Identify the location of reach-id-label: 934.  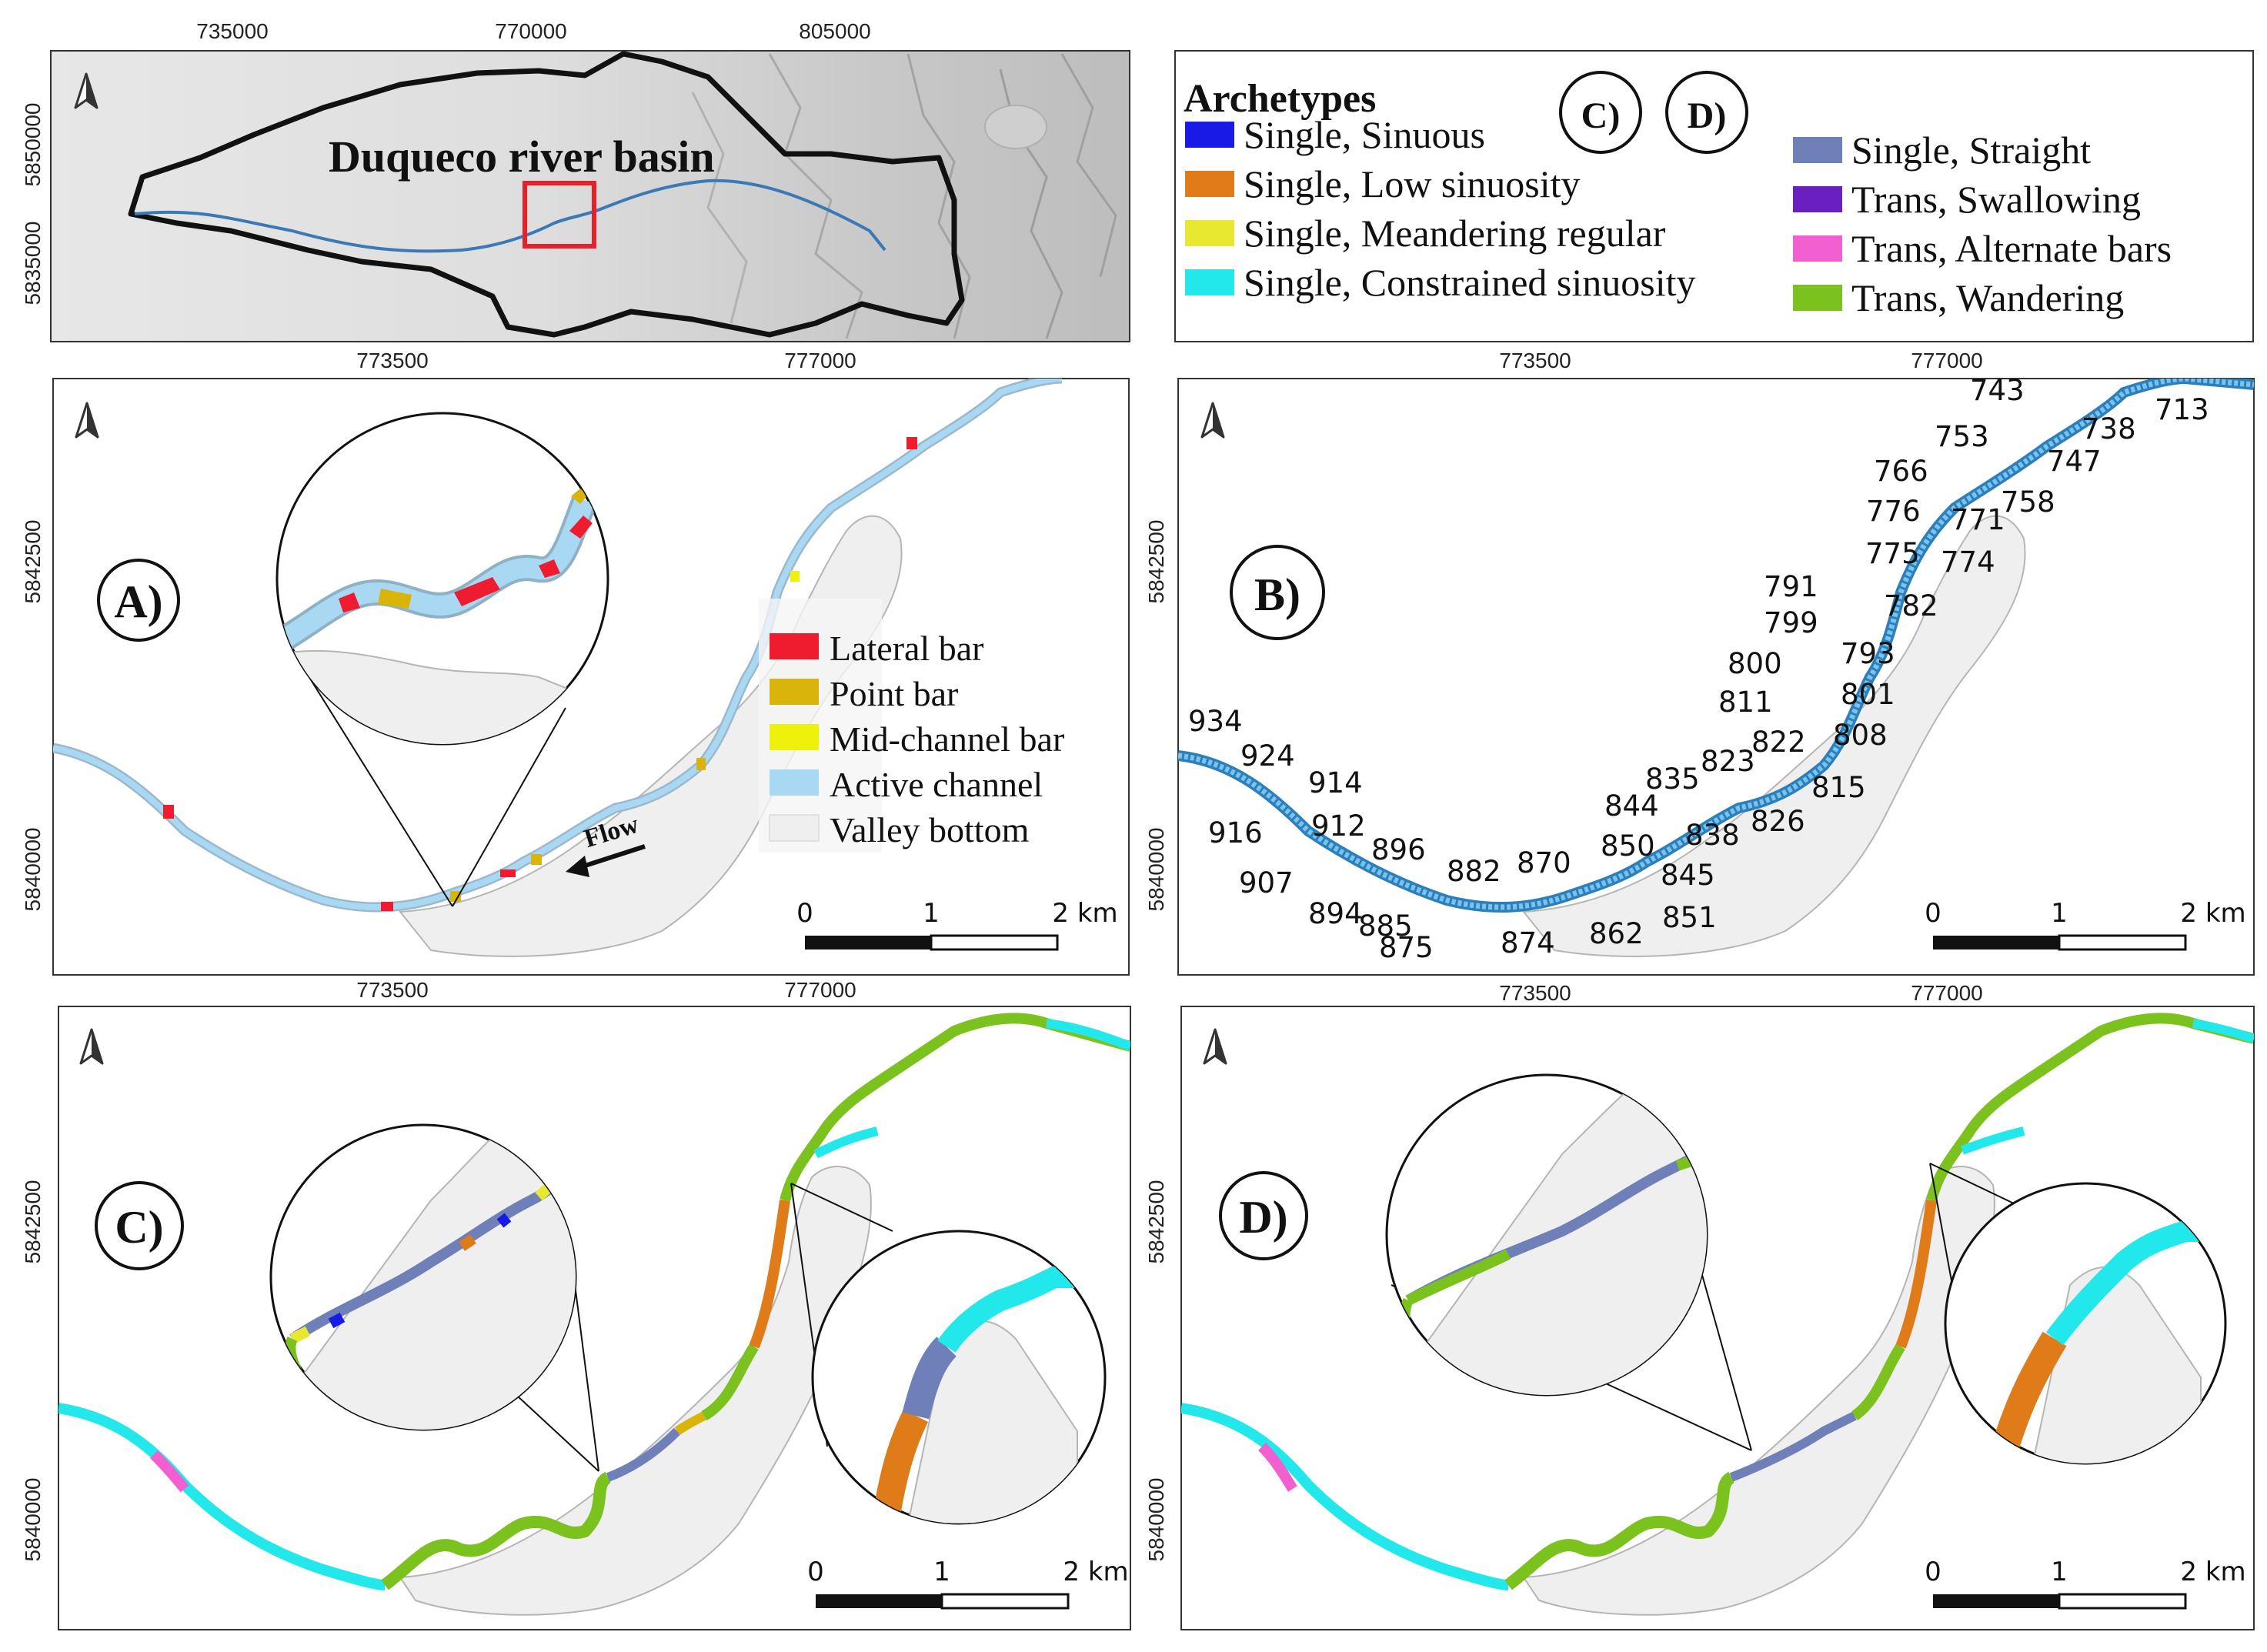
(1215, 721).